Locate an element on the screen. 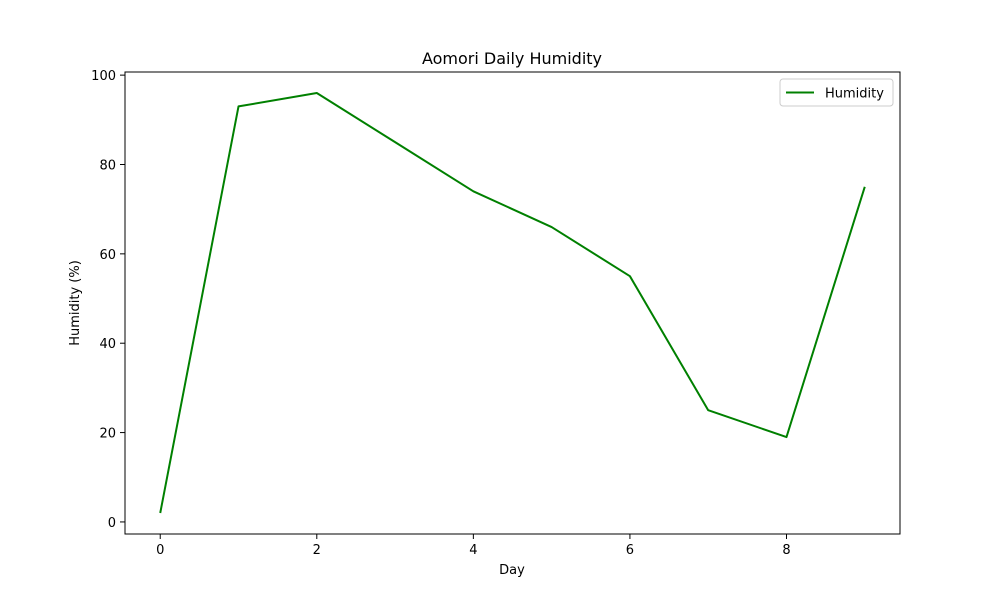 Image resolution: width=1000 pixels, height=604 pixels. x-tick-label: 0 is located at coordinates (160, 550).